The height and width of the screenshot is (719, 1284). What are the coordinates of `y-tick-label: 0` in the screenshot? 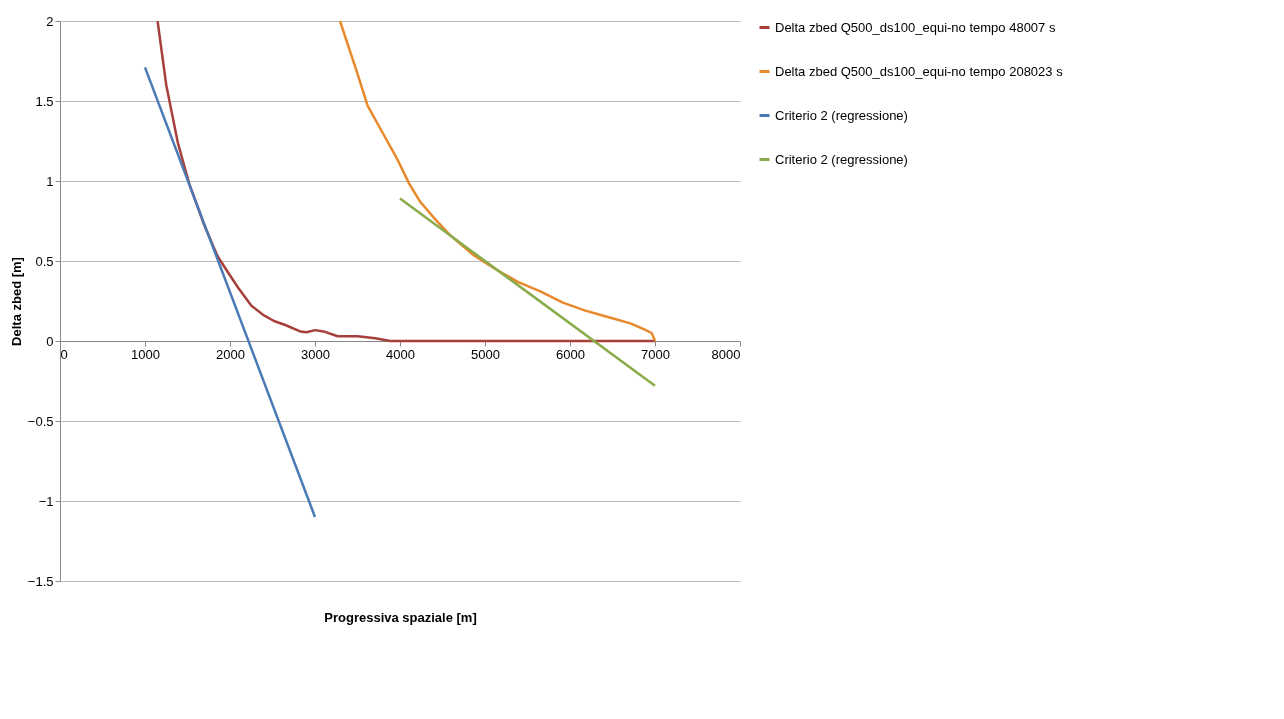 It's located at (50, 341).